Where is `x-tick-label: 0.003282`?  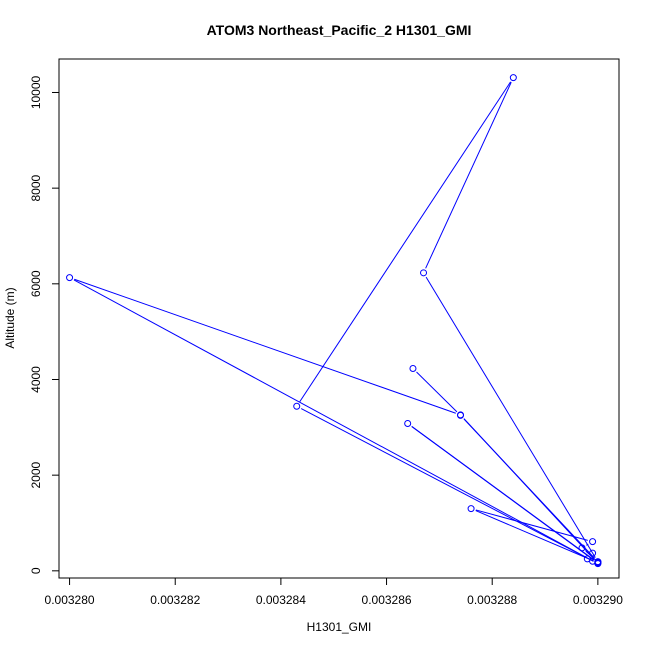
x-tick-label: 0.003282 is located at coordinates (175, 600).